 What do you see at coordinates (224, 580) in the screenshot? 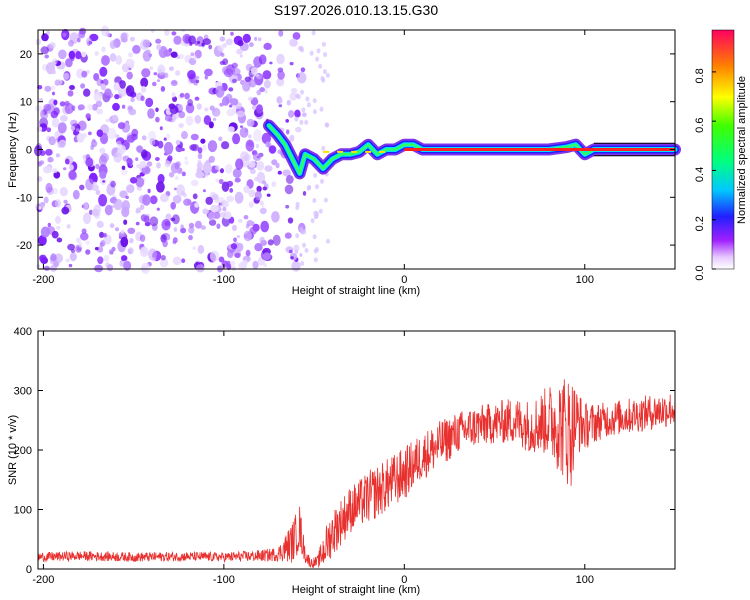
I see `snr-x-tick-label: -100` at bounding box center [224, 580].